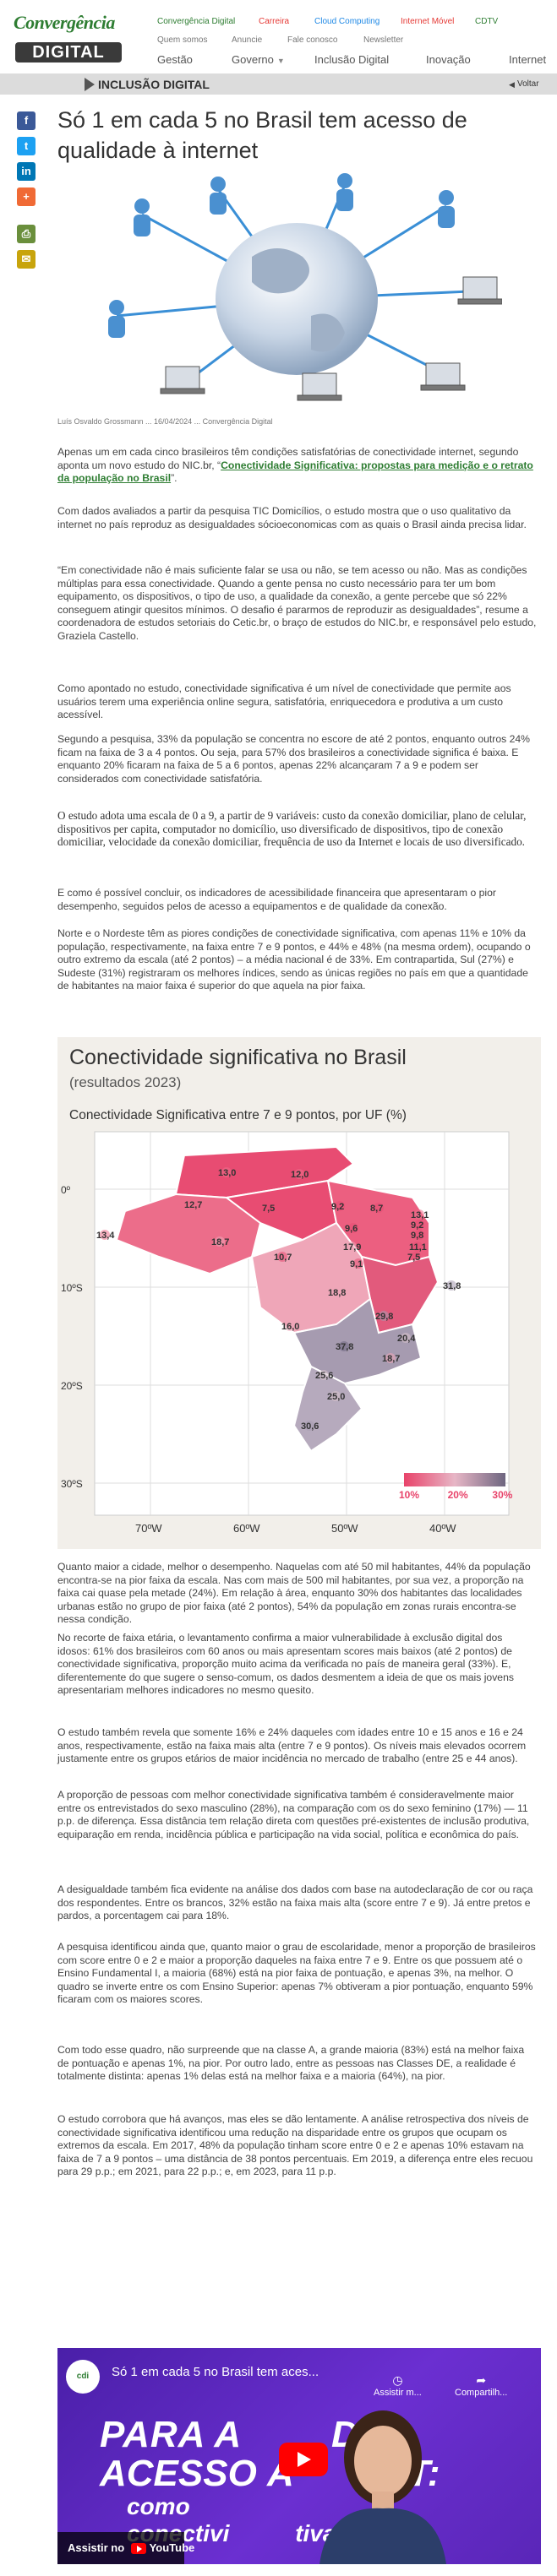 The width and height of the screenshot is (557, 2576). Describe the element at coordinates (280, 61) in the screenshot. I see `chevron-down-icon: ▼` at that location.